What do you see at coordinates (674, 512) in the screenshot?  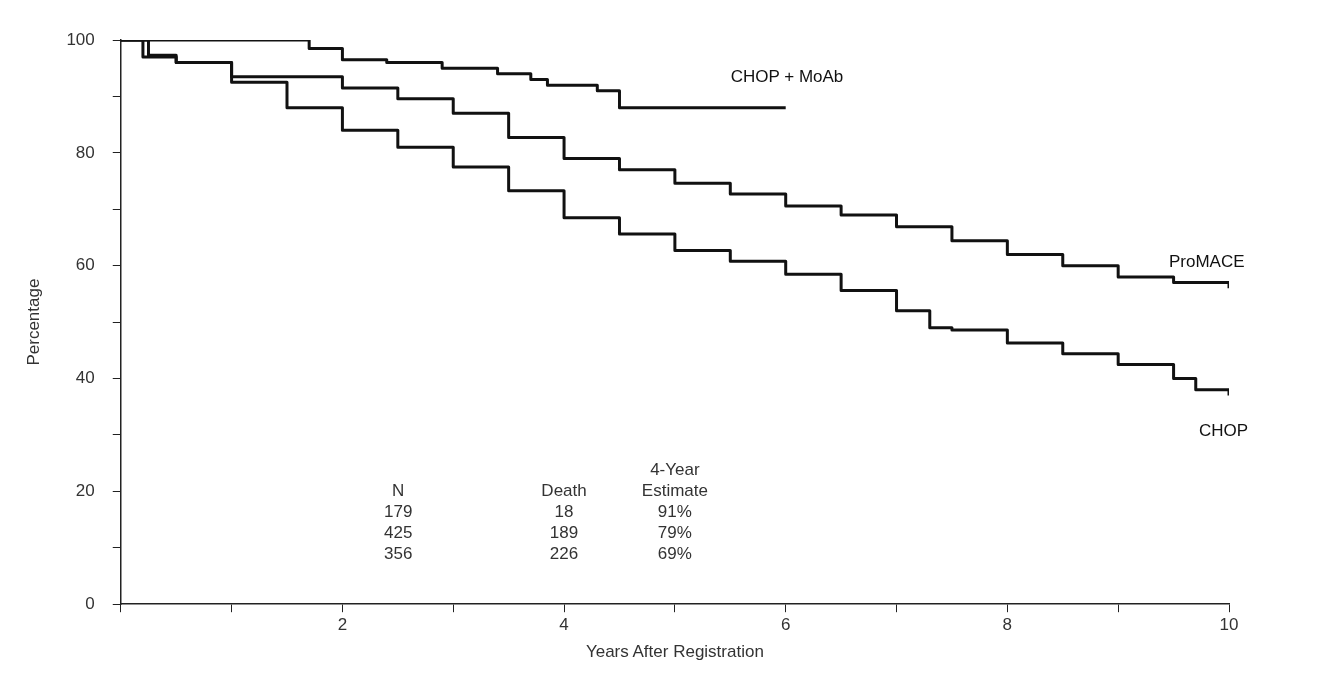 I see `annotation: 91%` at bounding box center [674, 512].